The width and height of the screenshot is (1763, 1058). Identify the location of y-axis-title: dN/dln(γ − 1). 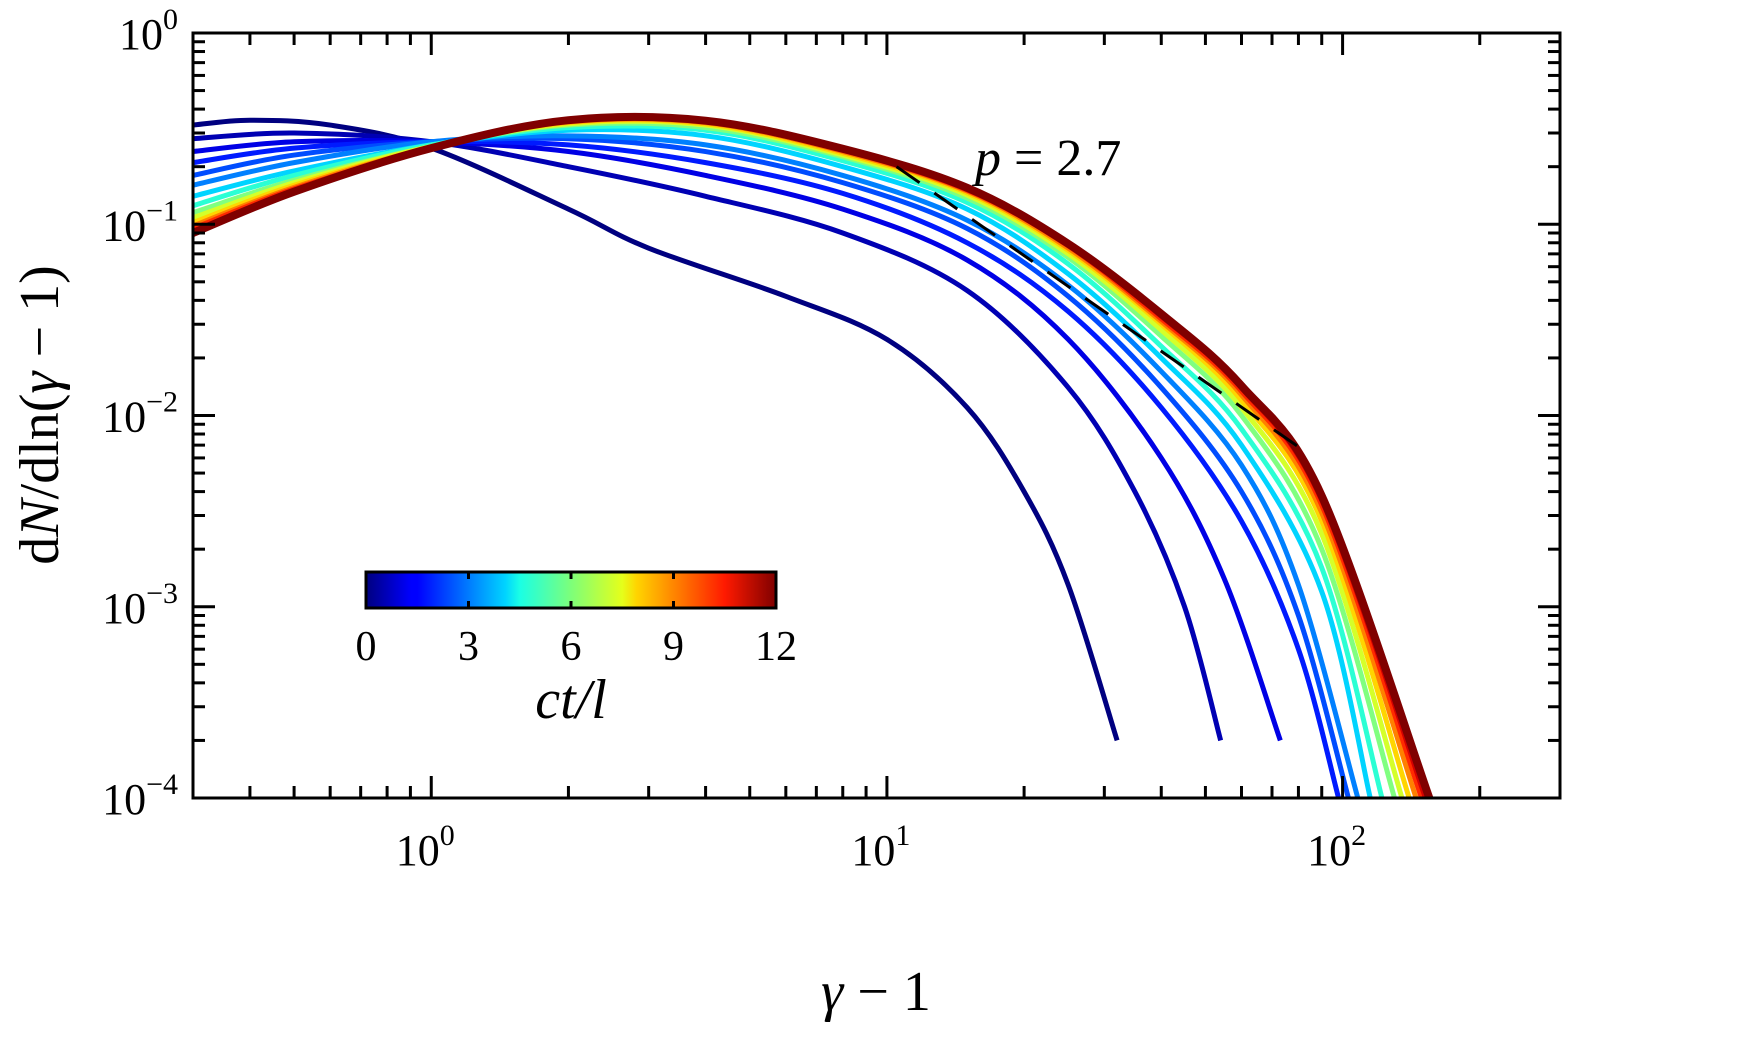
(40, 414).